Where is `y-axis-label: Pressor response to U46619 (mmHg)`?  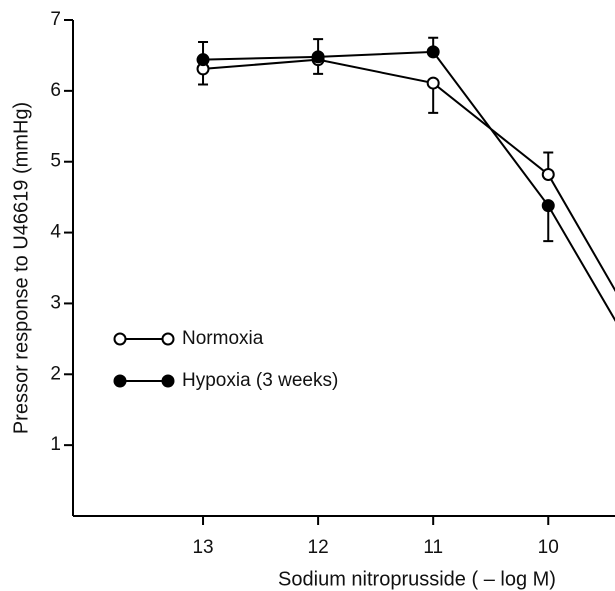
y-axis-label: Pressor response to U46619 (mmHg) is located at coordinates (21, 268).